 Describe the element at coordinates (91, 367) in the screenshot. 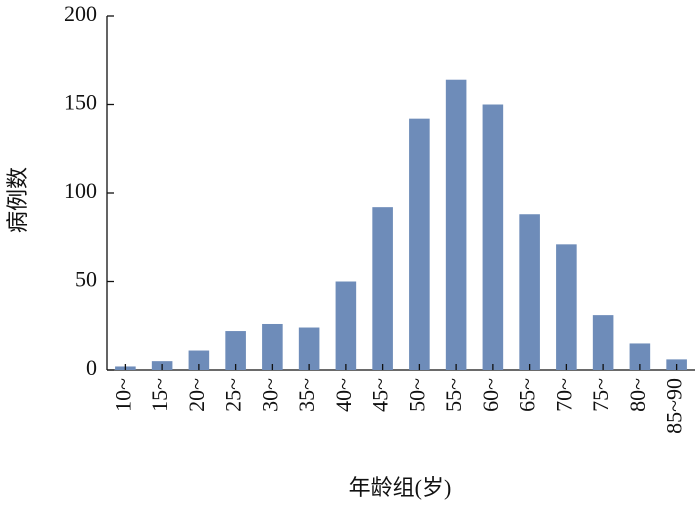

I see `y-tick-label: 0` at that location.